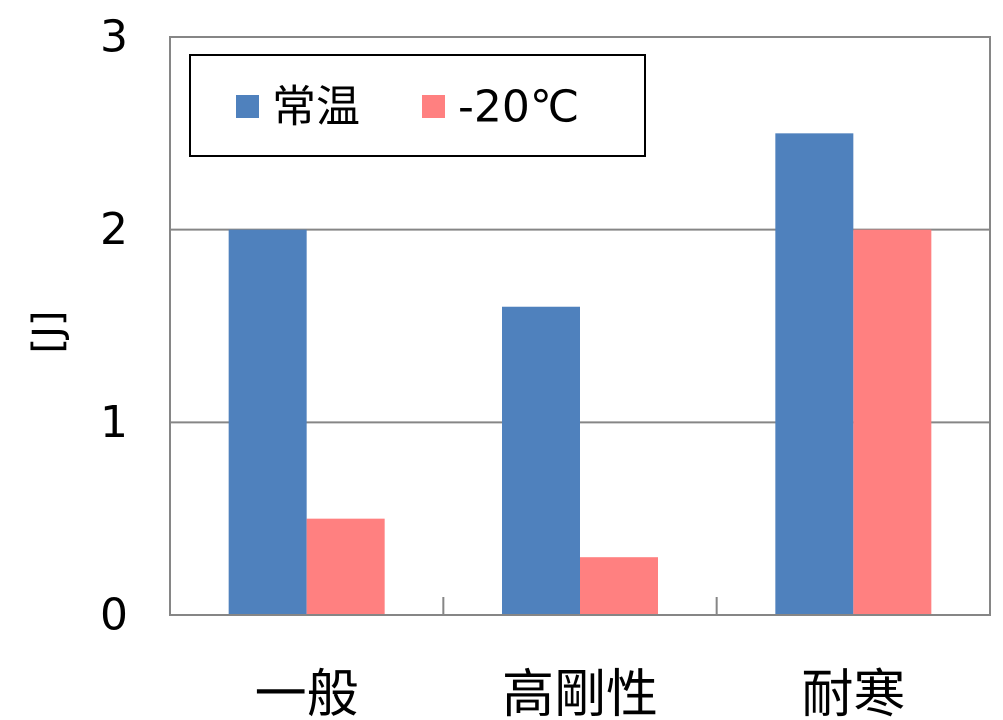 The image size is (1003, 720). I want to click on legend: 常温 -20℃, so click(417, 105).